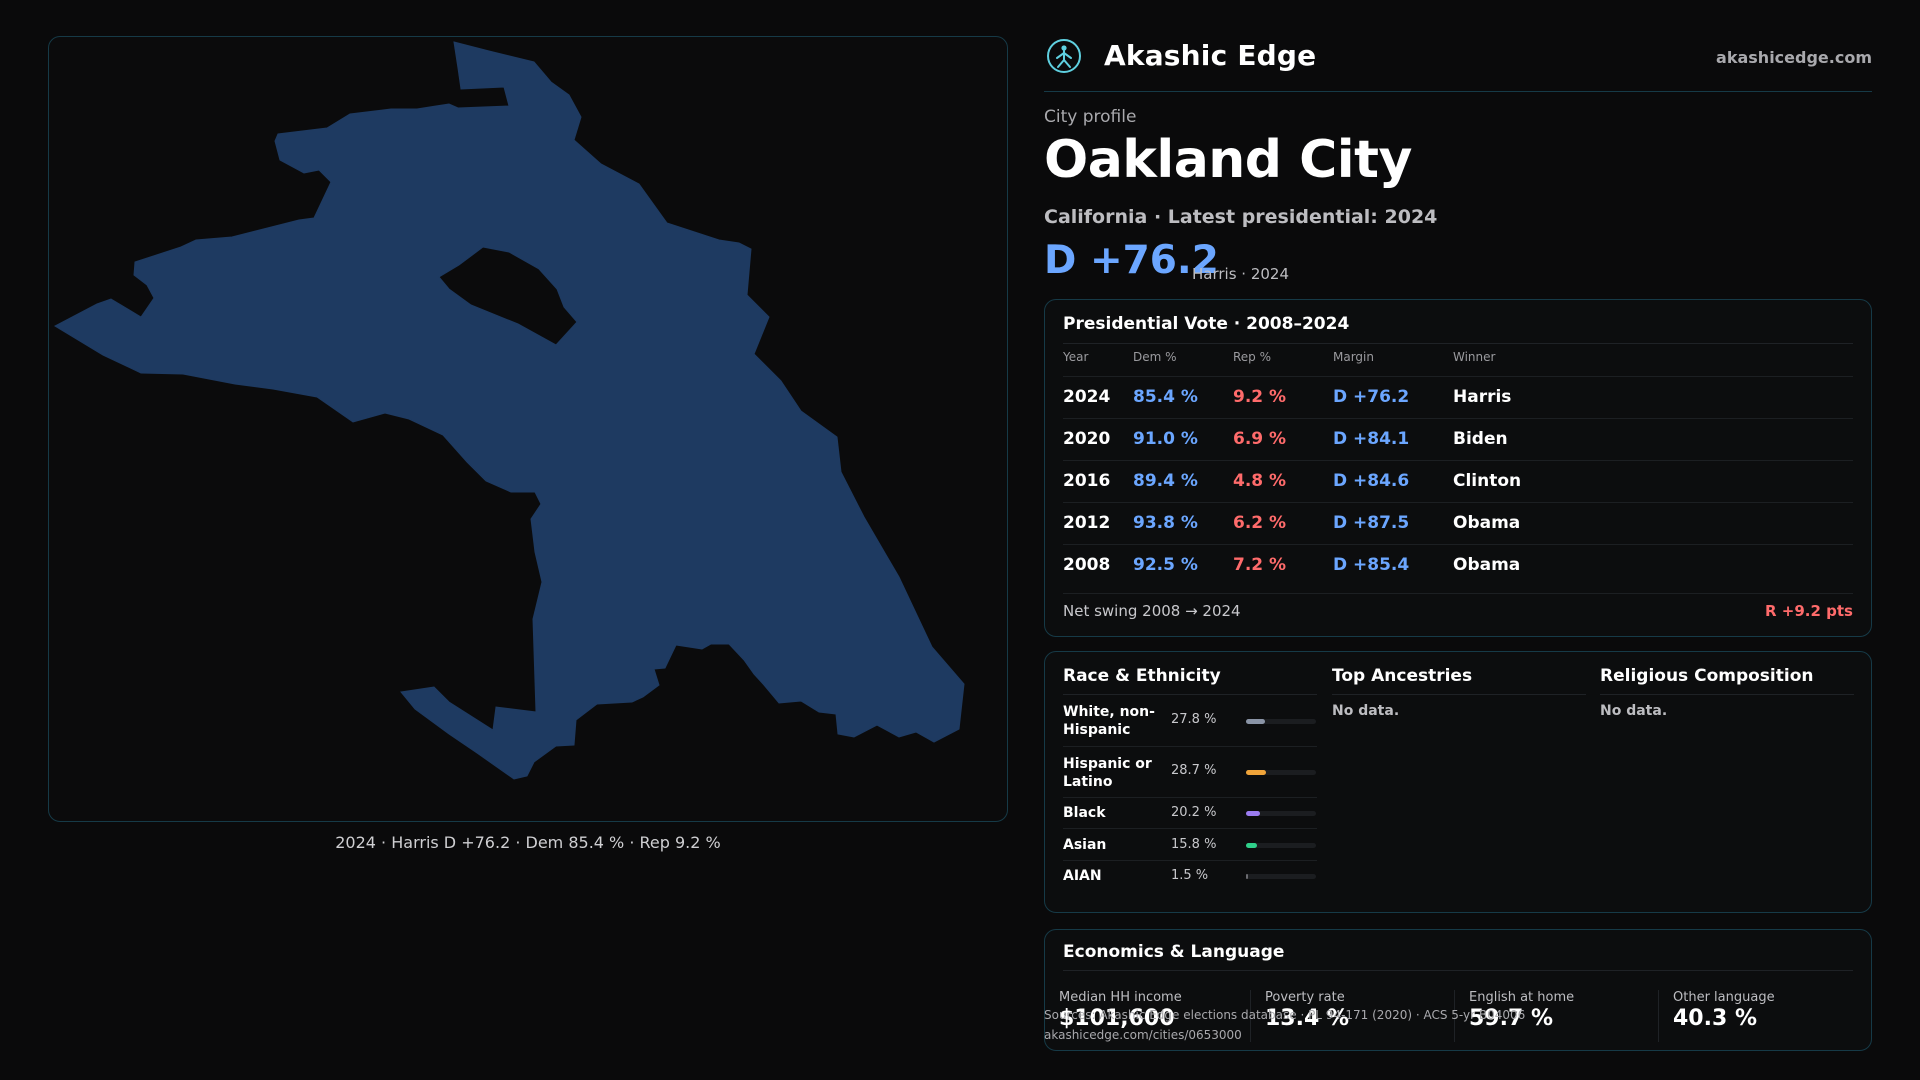 This screenshot has width=1920, height=1080. I want to click on stat-label: Poverty rate, so click(1305, 997).